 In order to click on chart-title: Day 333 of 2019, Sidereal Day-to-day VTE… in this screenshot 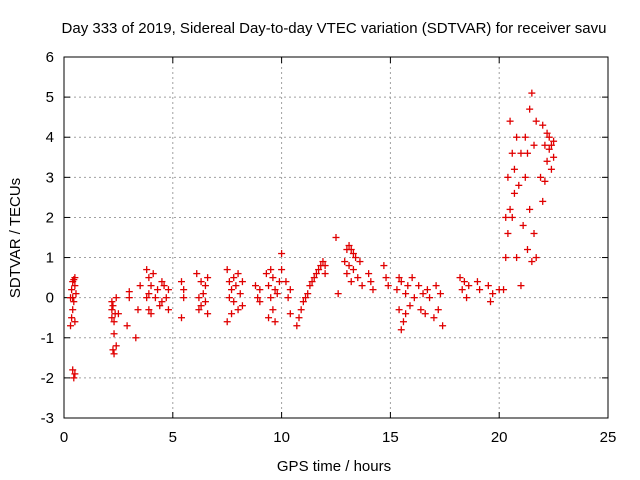, I will do `click(334, 28)`.